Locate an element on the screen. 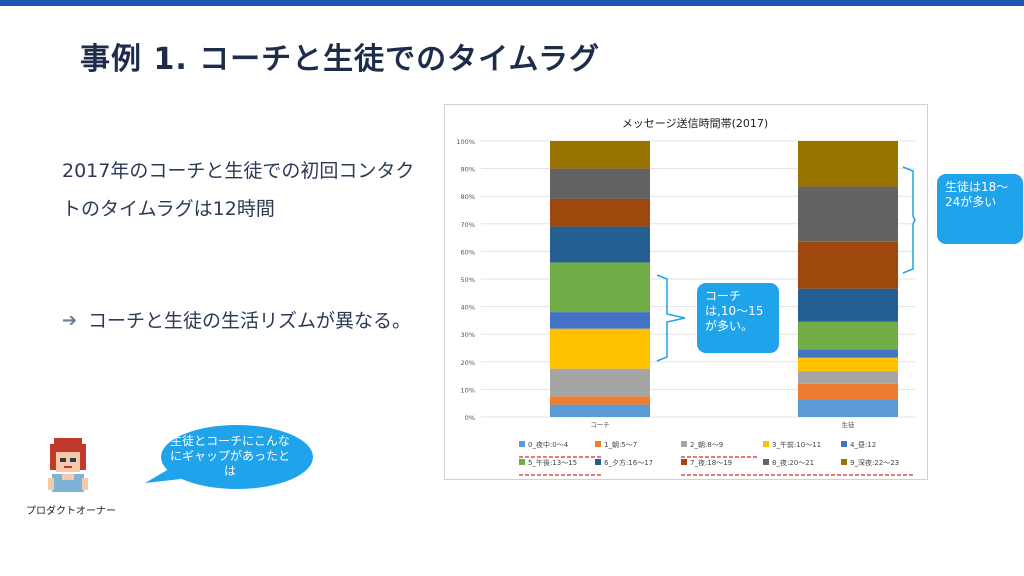  y-tick-label: 80% is located at coordinates (468, 197).